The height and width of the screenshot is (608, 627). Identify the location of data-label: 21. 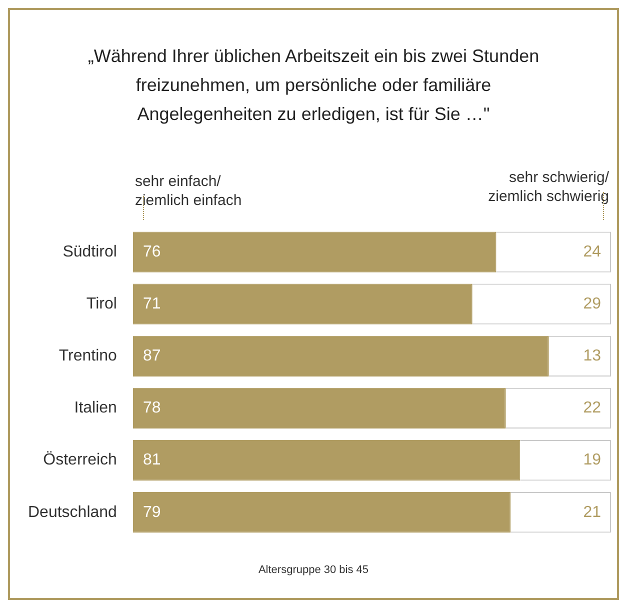
(592, 512).